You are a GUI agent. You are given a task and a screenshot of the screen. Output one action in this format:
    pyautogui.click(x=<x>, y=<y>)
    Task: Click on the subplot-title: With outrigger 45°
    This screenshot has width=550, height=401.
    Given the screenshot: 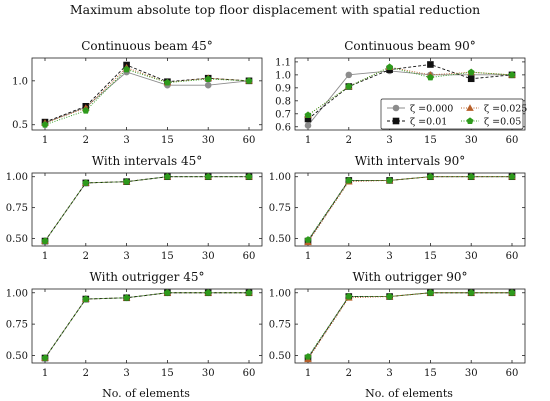 What is the action you would take?
    pyautogui.click(x=147, y=277)
    